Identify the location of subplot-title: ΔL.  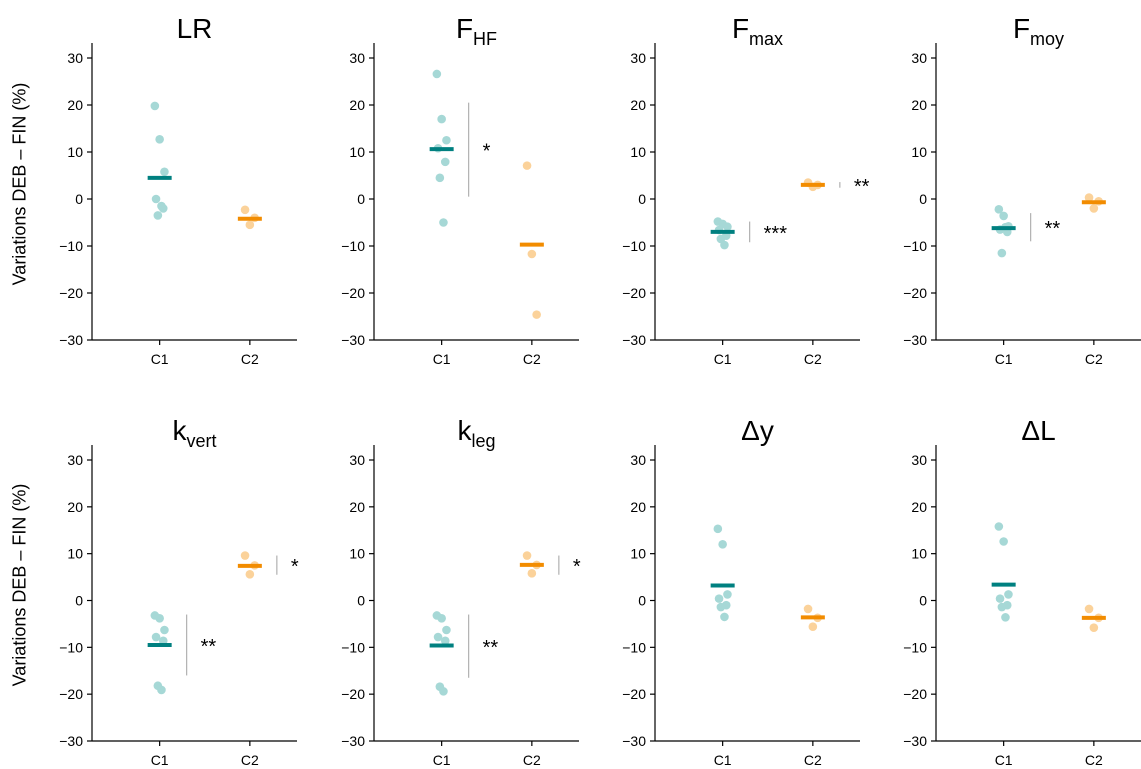
(1038, 430).